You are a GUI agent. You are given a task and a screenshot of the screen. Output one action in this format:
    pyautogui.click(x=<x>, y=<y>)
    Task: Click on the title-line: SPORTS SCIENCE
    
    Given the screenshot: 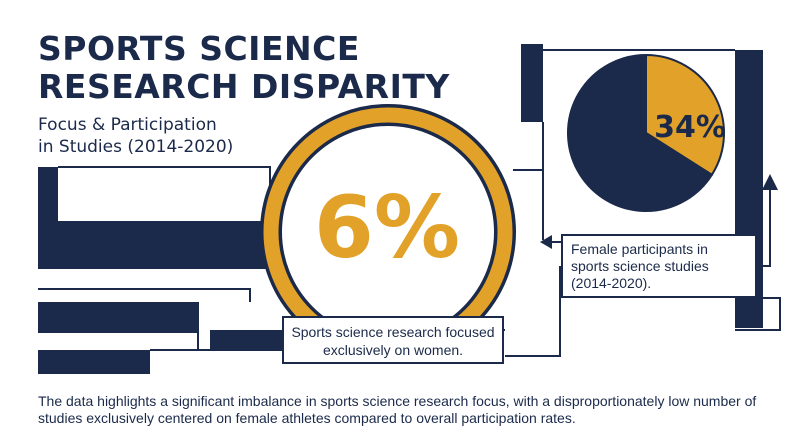 What is the action you would take?
    pyautogui.click(x=199, y=48)
    